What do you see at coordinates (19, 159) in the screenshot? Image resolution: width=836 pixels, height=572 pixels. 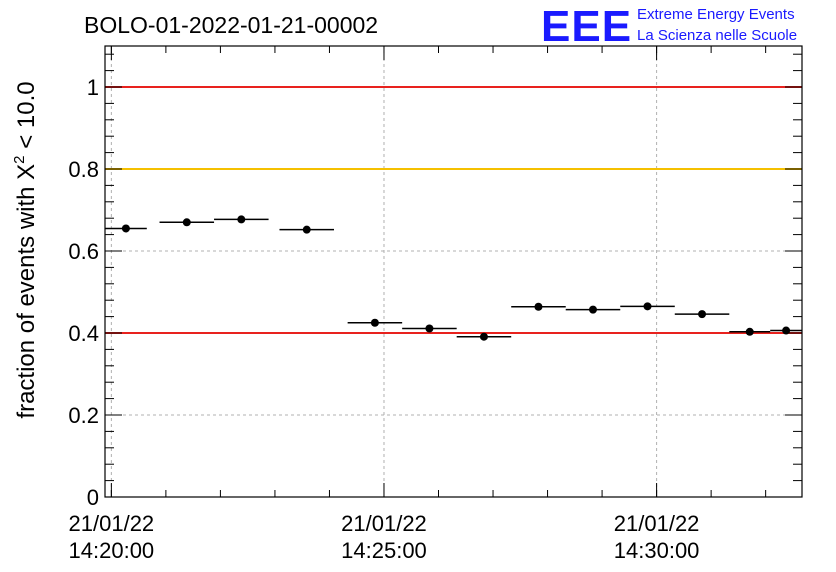 I see `y-axis-label-sup: 2` at bounding box center [19, 159].